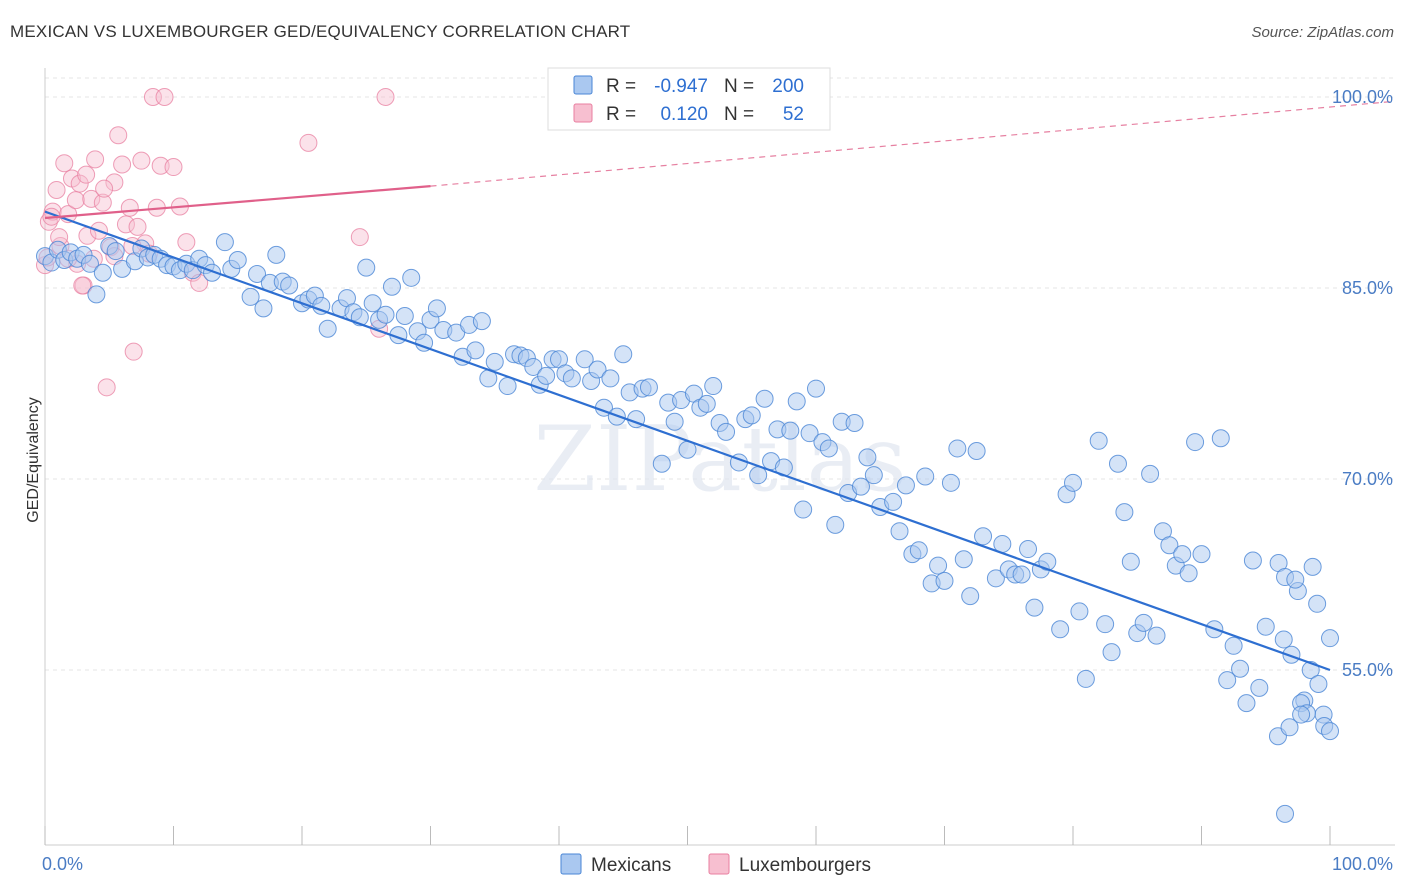  Describe the element at coordinates (621, 86) in the screenshot. I see `legend-r-label-1: R =` at that location.